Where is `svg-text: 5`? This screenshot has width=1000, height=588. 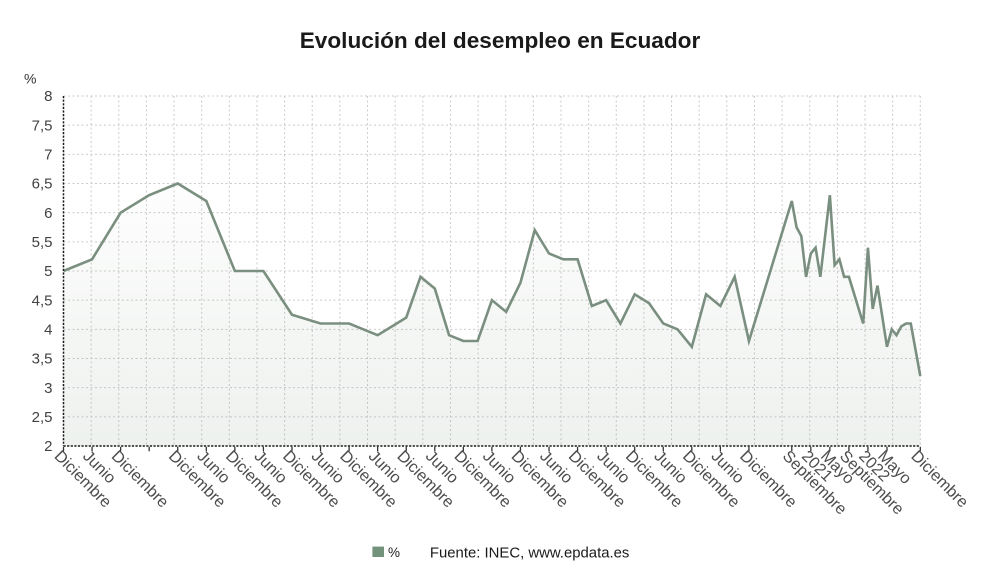
svg-text: 5 is located at coordinates (48, 271).